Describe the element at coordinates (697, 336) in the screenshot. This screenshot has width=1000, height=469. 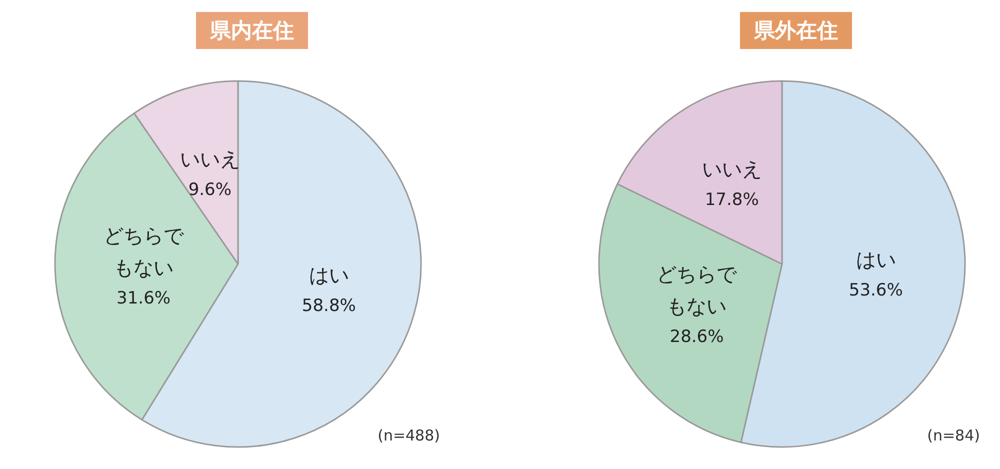
I see `data-label: 28.6%` at that location.